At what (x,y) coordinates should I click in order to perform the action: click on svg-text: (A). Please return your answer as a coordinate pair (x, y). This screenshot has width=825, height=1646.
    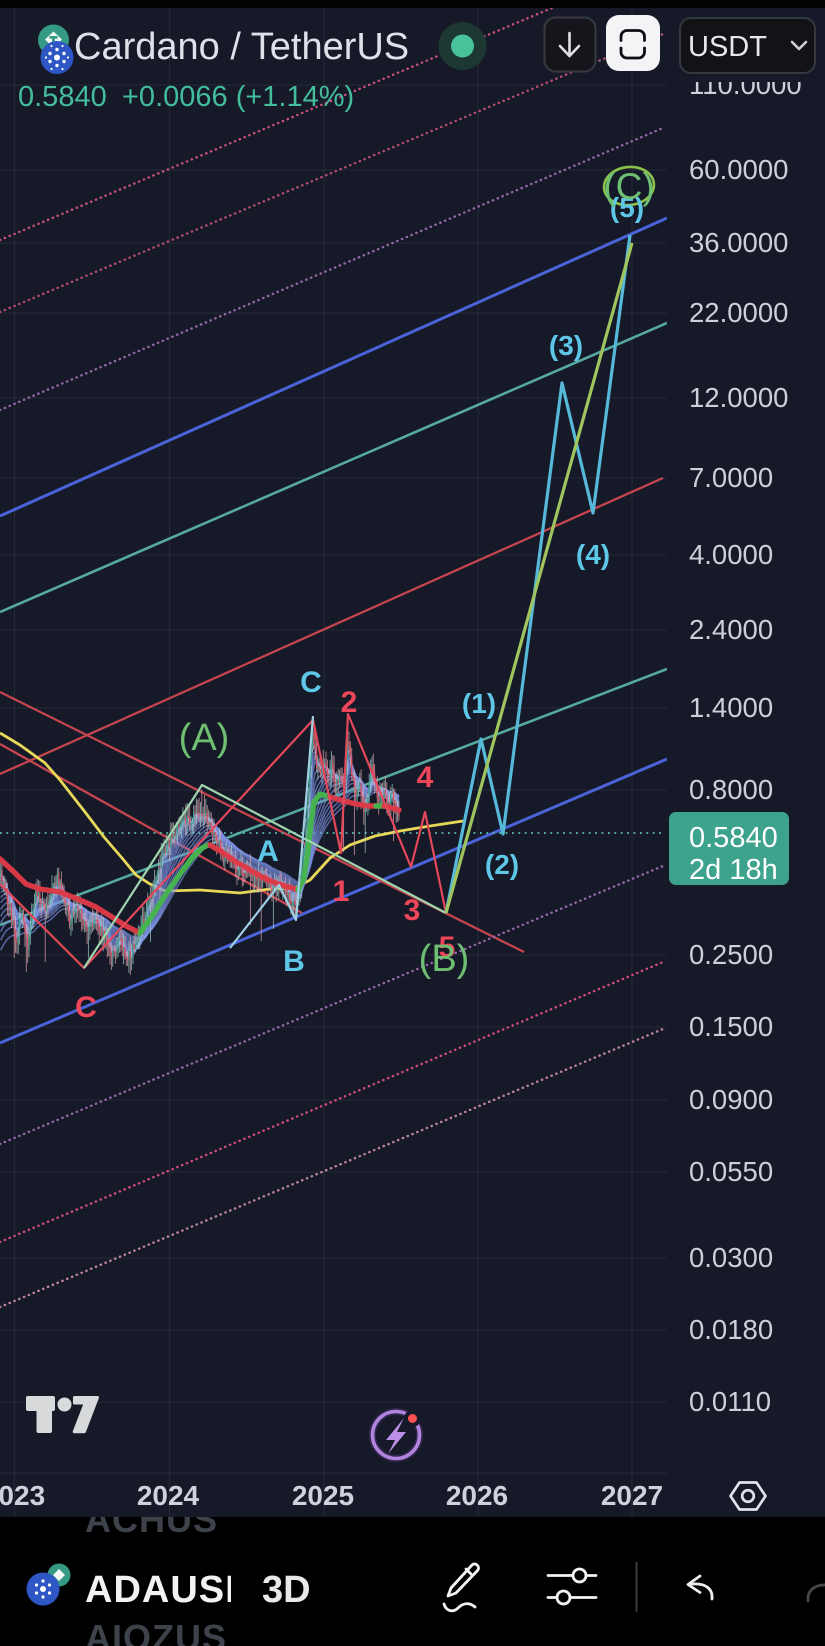
    Looking at the image, I should click on (204, 738).